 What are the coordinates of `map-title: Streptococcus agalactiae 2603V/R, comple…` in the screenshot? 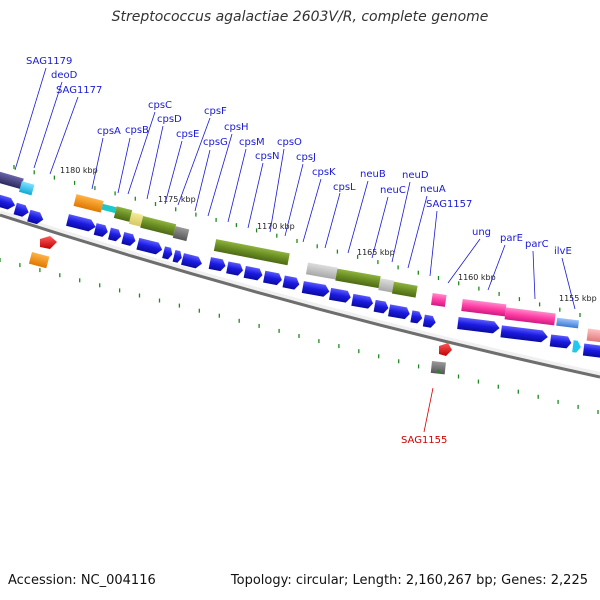 It's located at (300, 17).